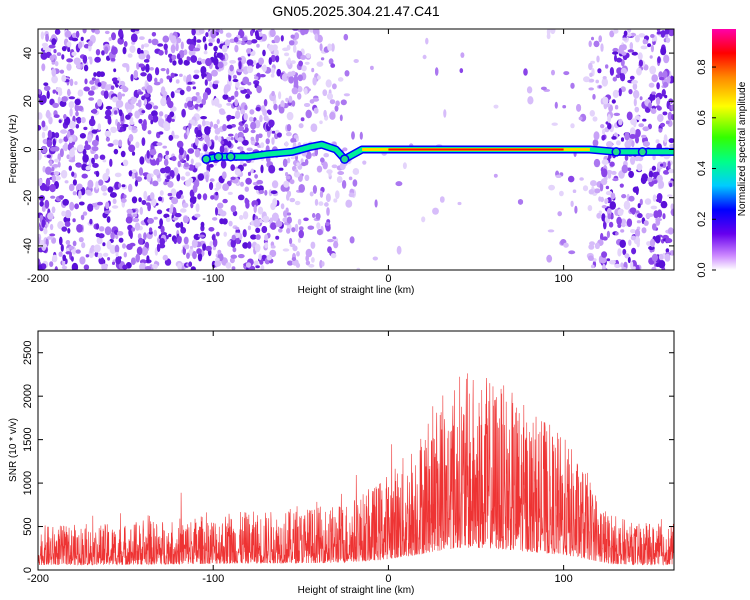 This screenshot has height=600, width=750. I want to click on spectrogram-ylabel: Frequency (Hz), so click(13, 149).